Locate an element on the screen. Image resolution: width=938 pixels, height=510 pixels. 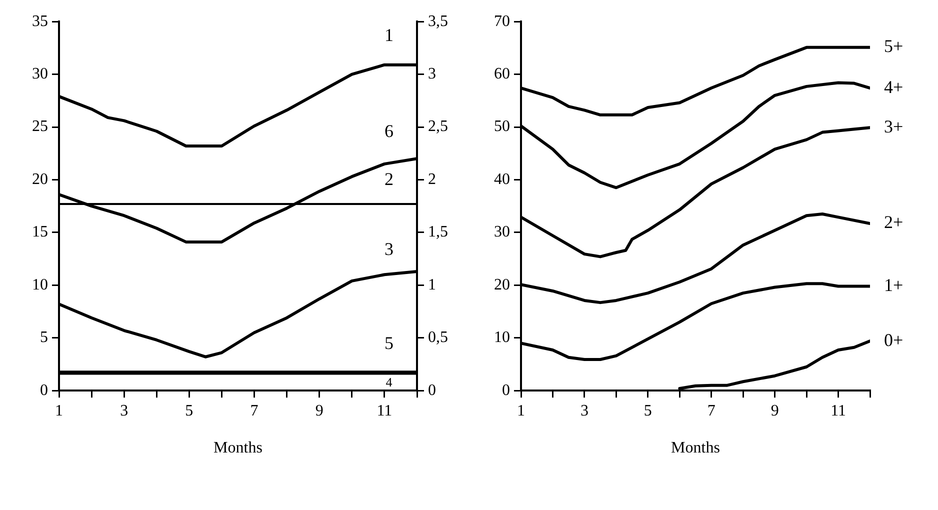
y-tick-label: 60 is located at coordinates (502, 74).